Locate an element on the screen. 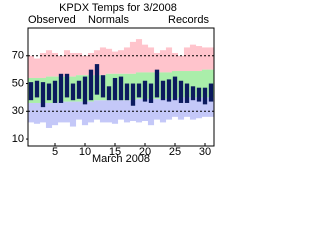  y-tick-label: 30 is located at coordinates (18, 111).